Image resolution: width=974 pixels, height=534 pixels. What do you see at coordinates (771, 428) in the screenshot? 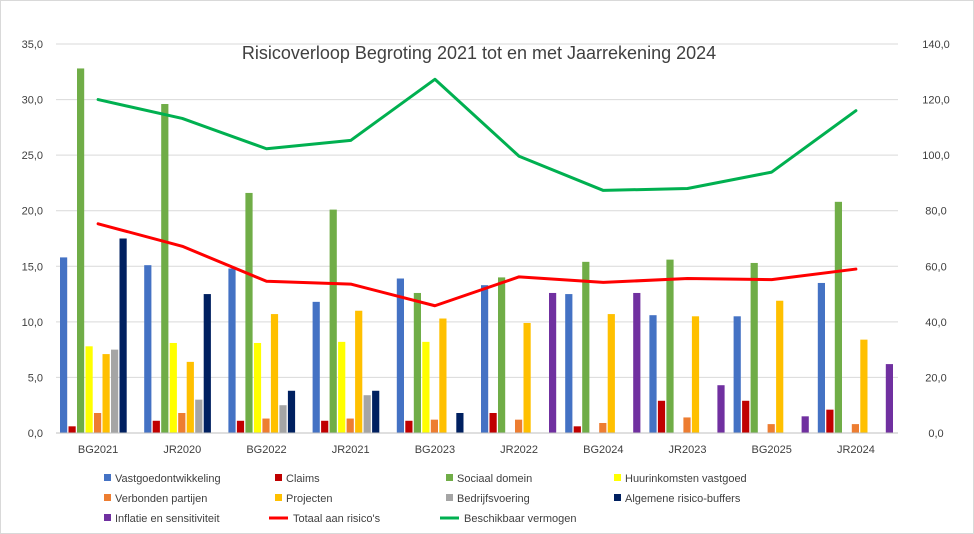
I see `bar-verbonden-partijen-bg2025` at bounding box center [771, 428].